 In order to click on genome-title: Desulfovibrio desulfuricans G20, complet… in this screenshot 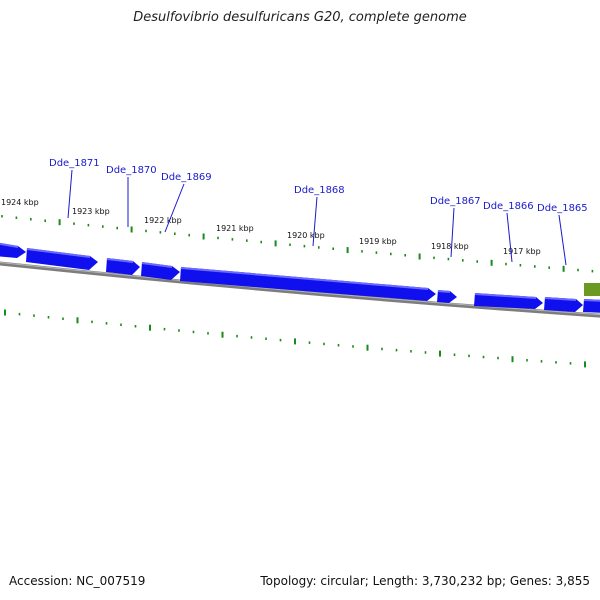, I will do `click(300, 17)`.